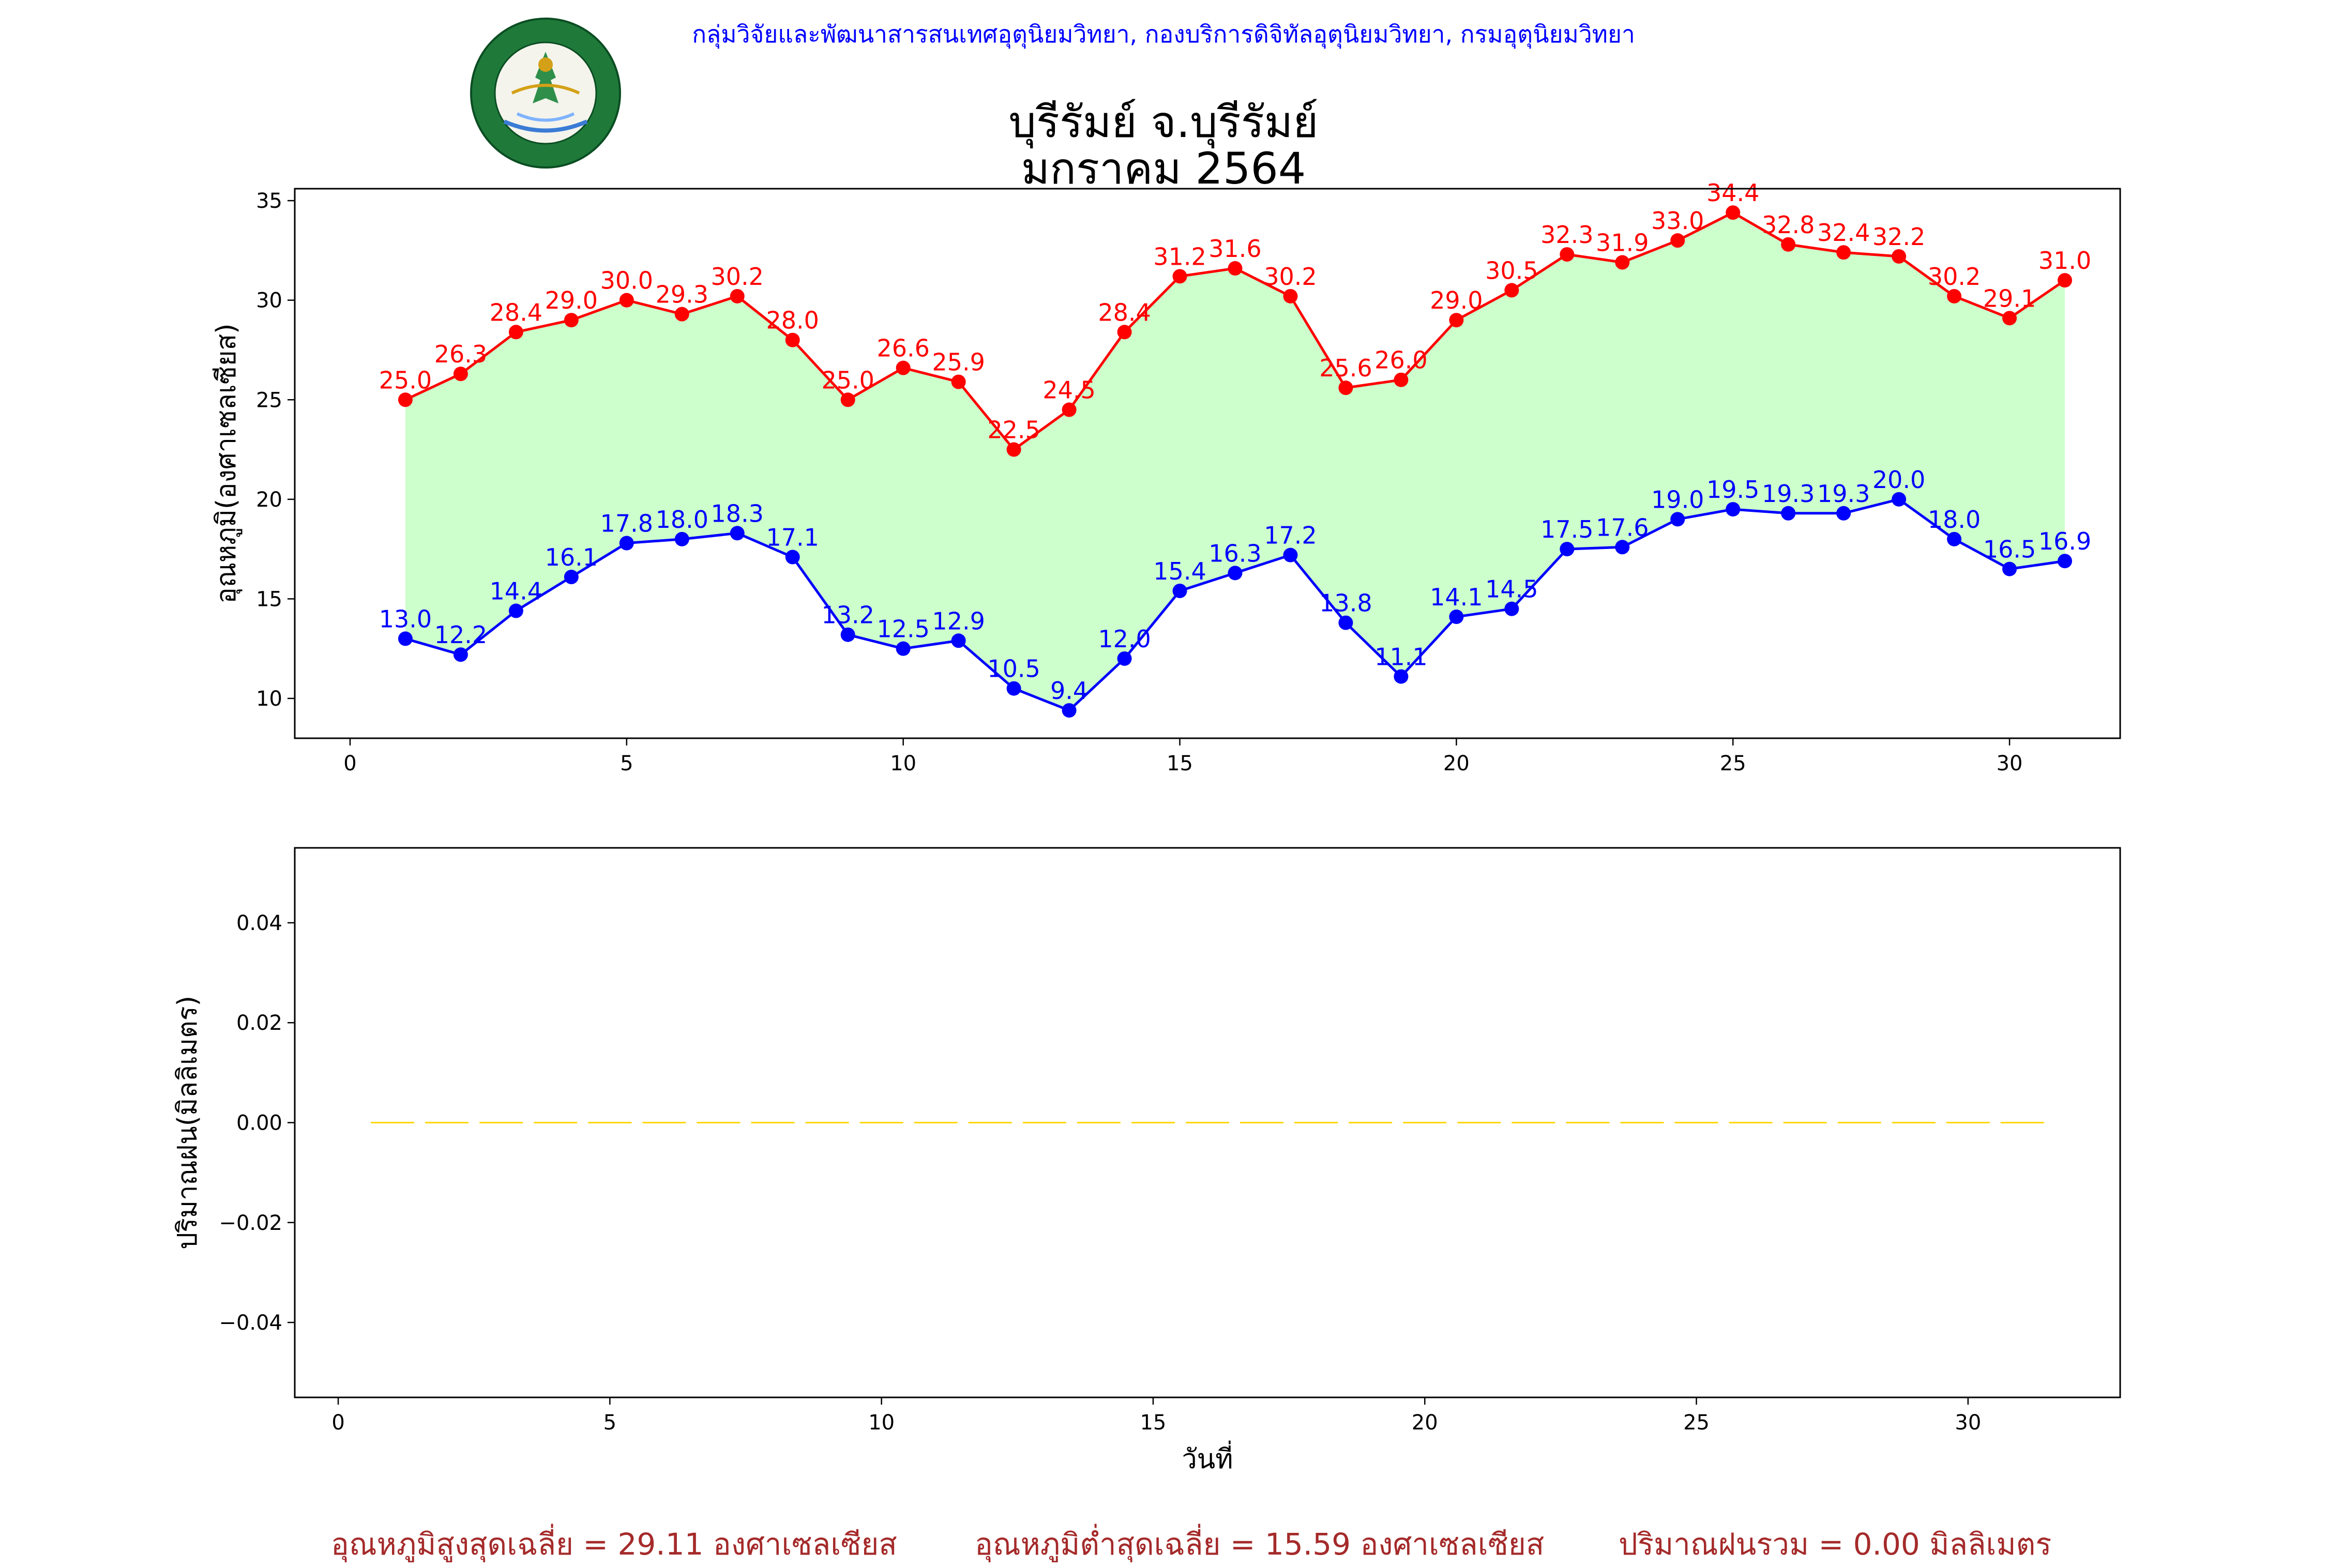 The image size is (2327, 1568). Describe the element at coordinates (1566, 529) in the screenshot. I see `min-temp-data-label: 17.5` at that location.